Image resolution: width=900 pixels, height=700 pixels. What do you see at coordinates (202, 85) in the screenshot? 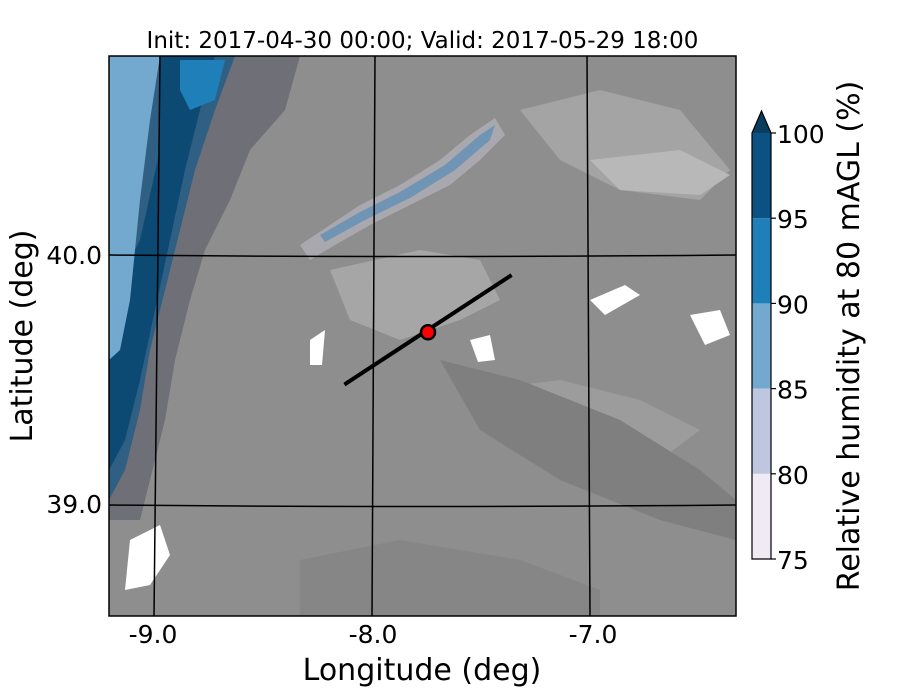
I see `ocean-blue-patch` at bounding box center [202, 85].